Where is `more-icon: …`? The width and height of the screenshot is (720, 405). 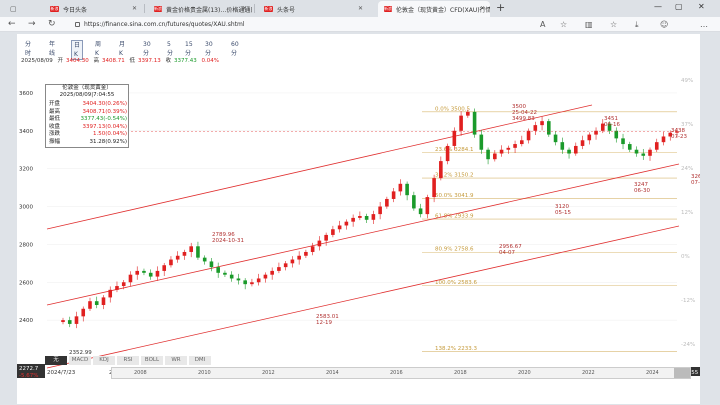 more-icon: … is located at coordinates (704, 24).